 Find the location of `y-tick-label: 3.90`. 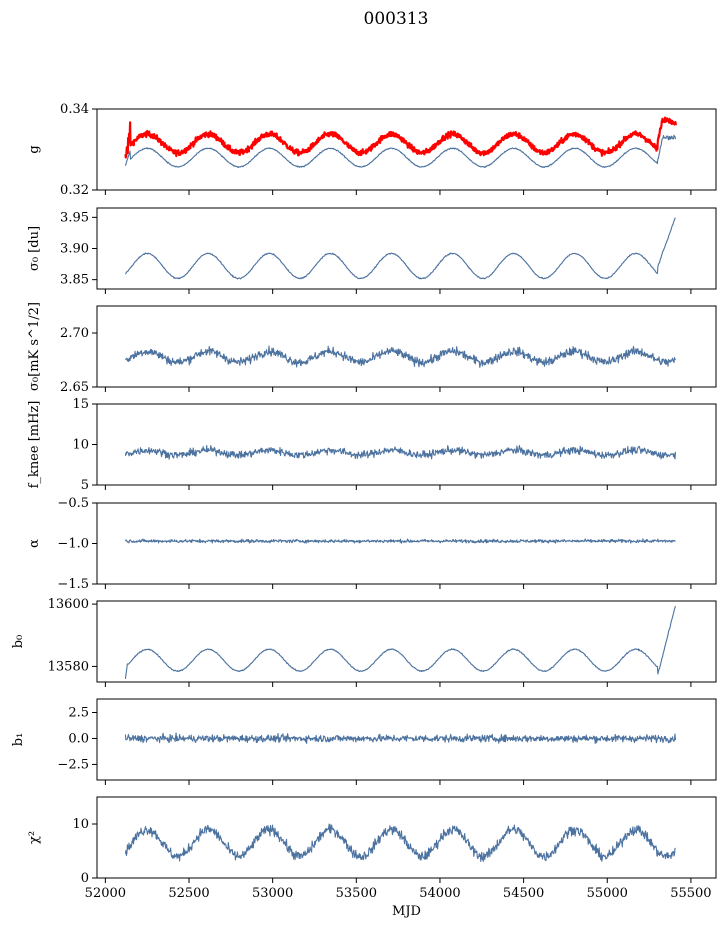

y-tick-label: 3.90 is located at coordinates (74, 249).